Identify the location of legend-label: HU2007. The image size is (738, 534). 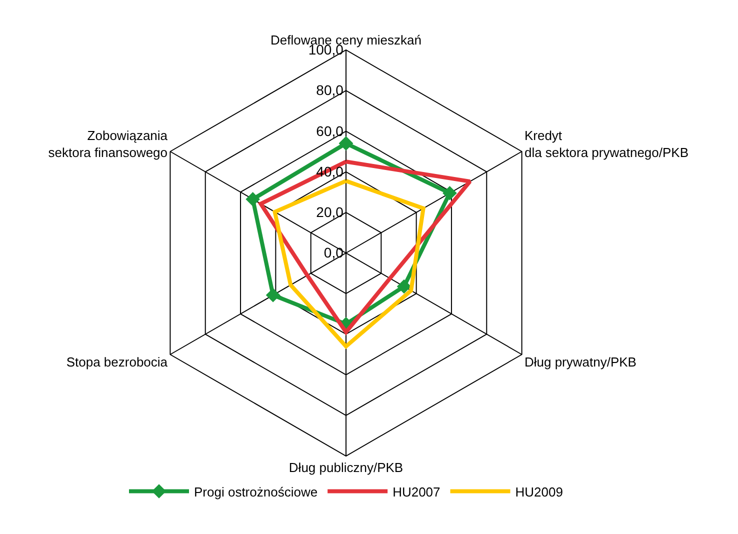
(416, 492).